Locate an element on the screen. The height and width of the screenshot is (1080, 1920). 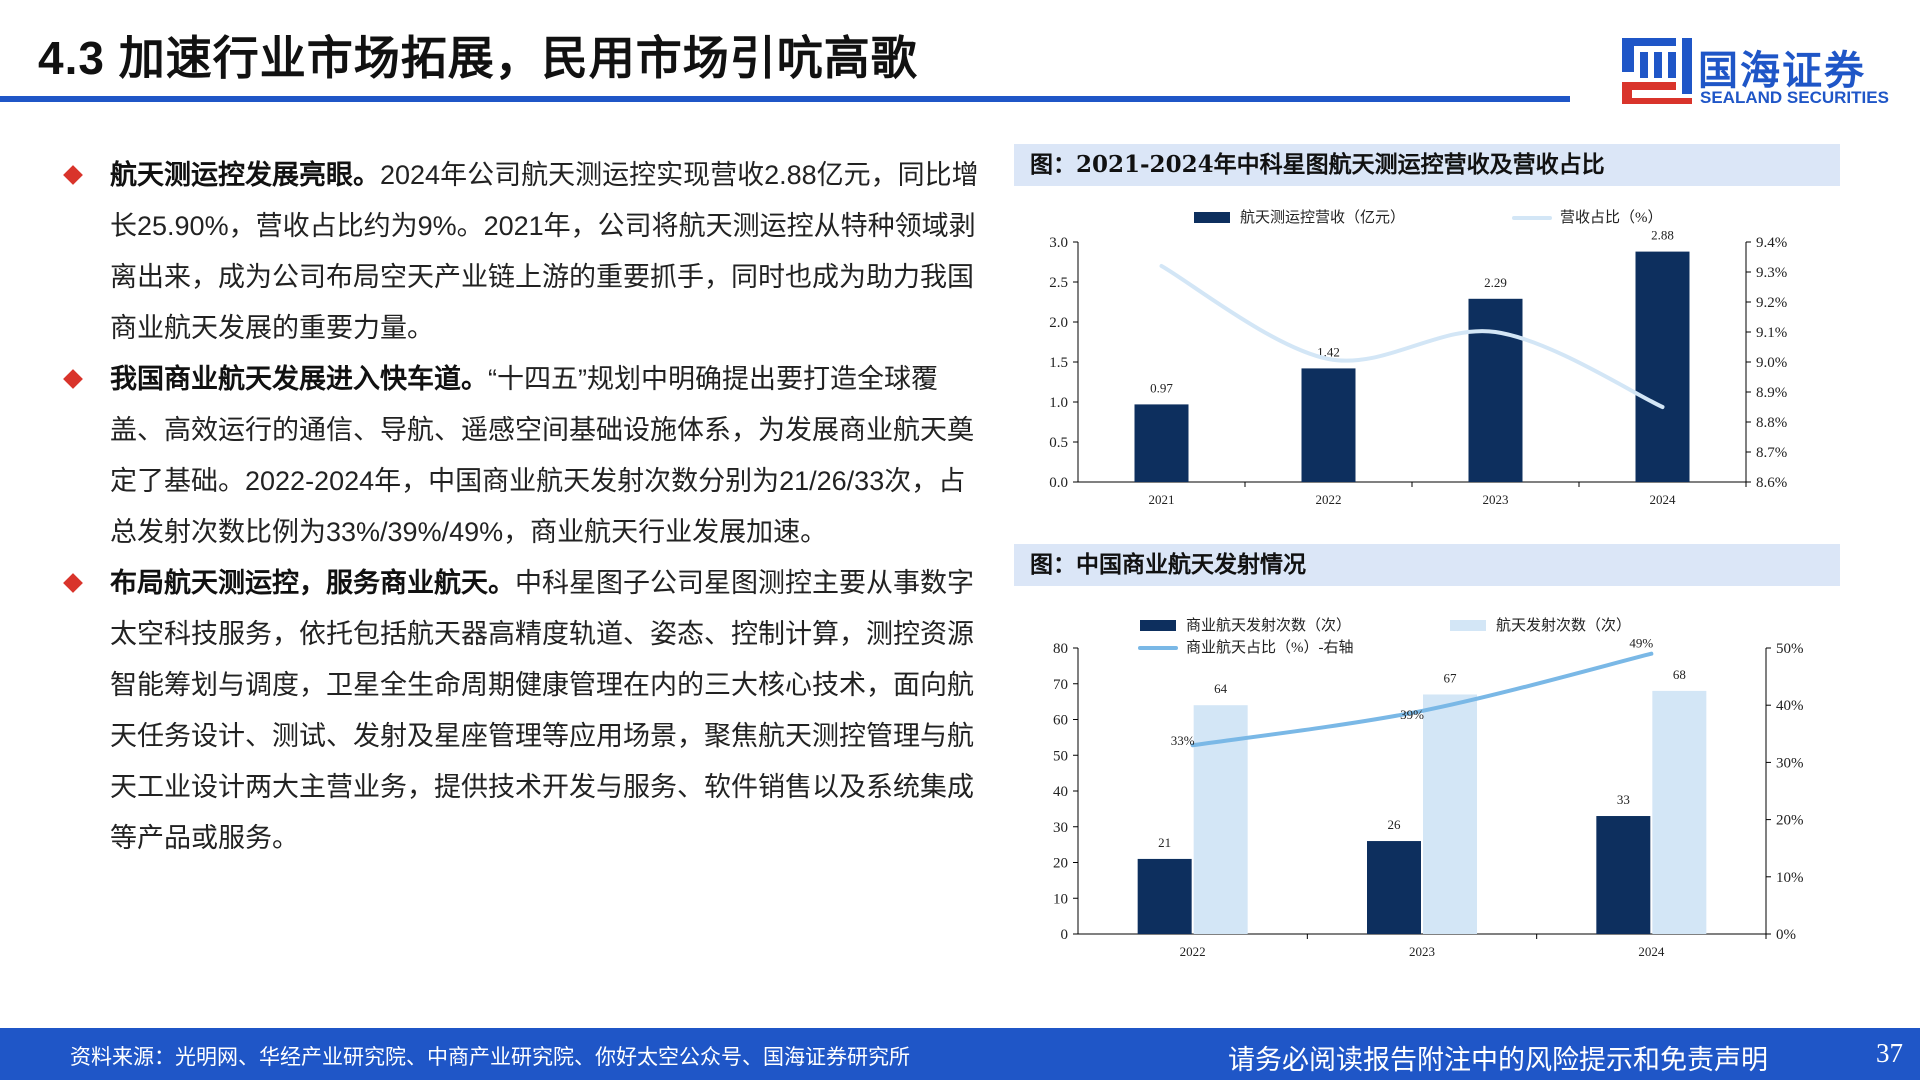
legend-label: 航天发射次数（次） is located at coordinates (1563, 625).